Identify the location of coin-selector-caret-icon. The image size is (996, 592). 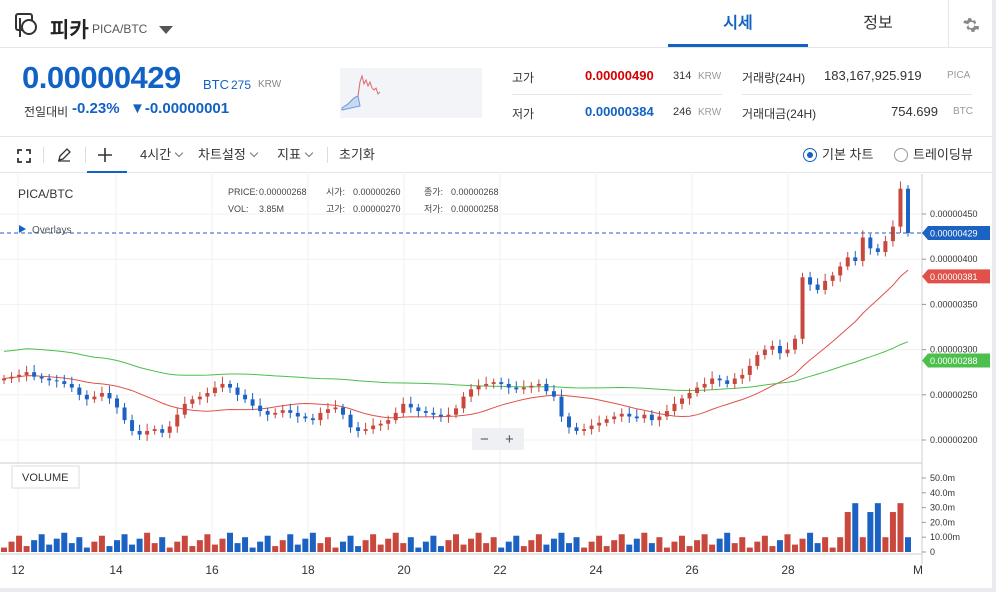
(166, 30).